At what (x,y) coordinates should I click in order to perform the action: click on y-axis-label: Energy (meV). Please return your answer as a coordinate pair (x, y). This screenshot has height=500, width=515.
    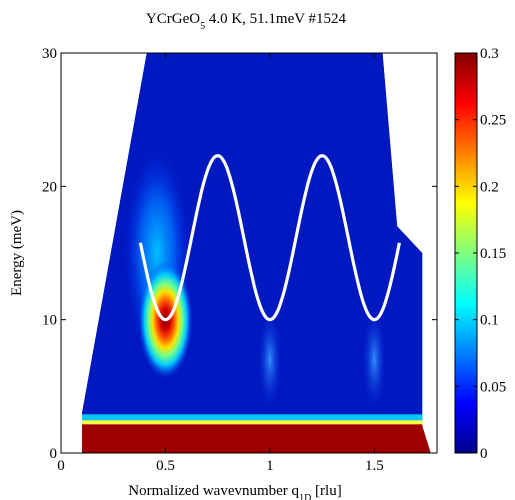
    Looking at the image, I should click on (17, 253).